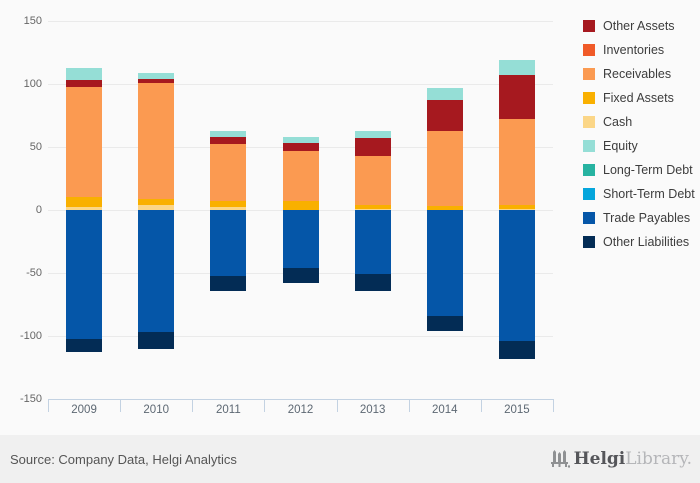 Image resolution: width=700 pixels, height=483 pixels. I want to click on logo-text-helgi: Helgi, so click(599, 459).